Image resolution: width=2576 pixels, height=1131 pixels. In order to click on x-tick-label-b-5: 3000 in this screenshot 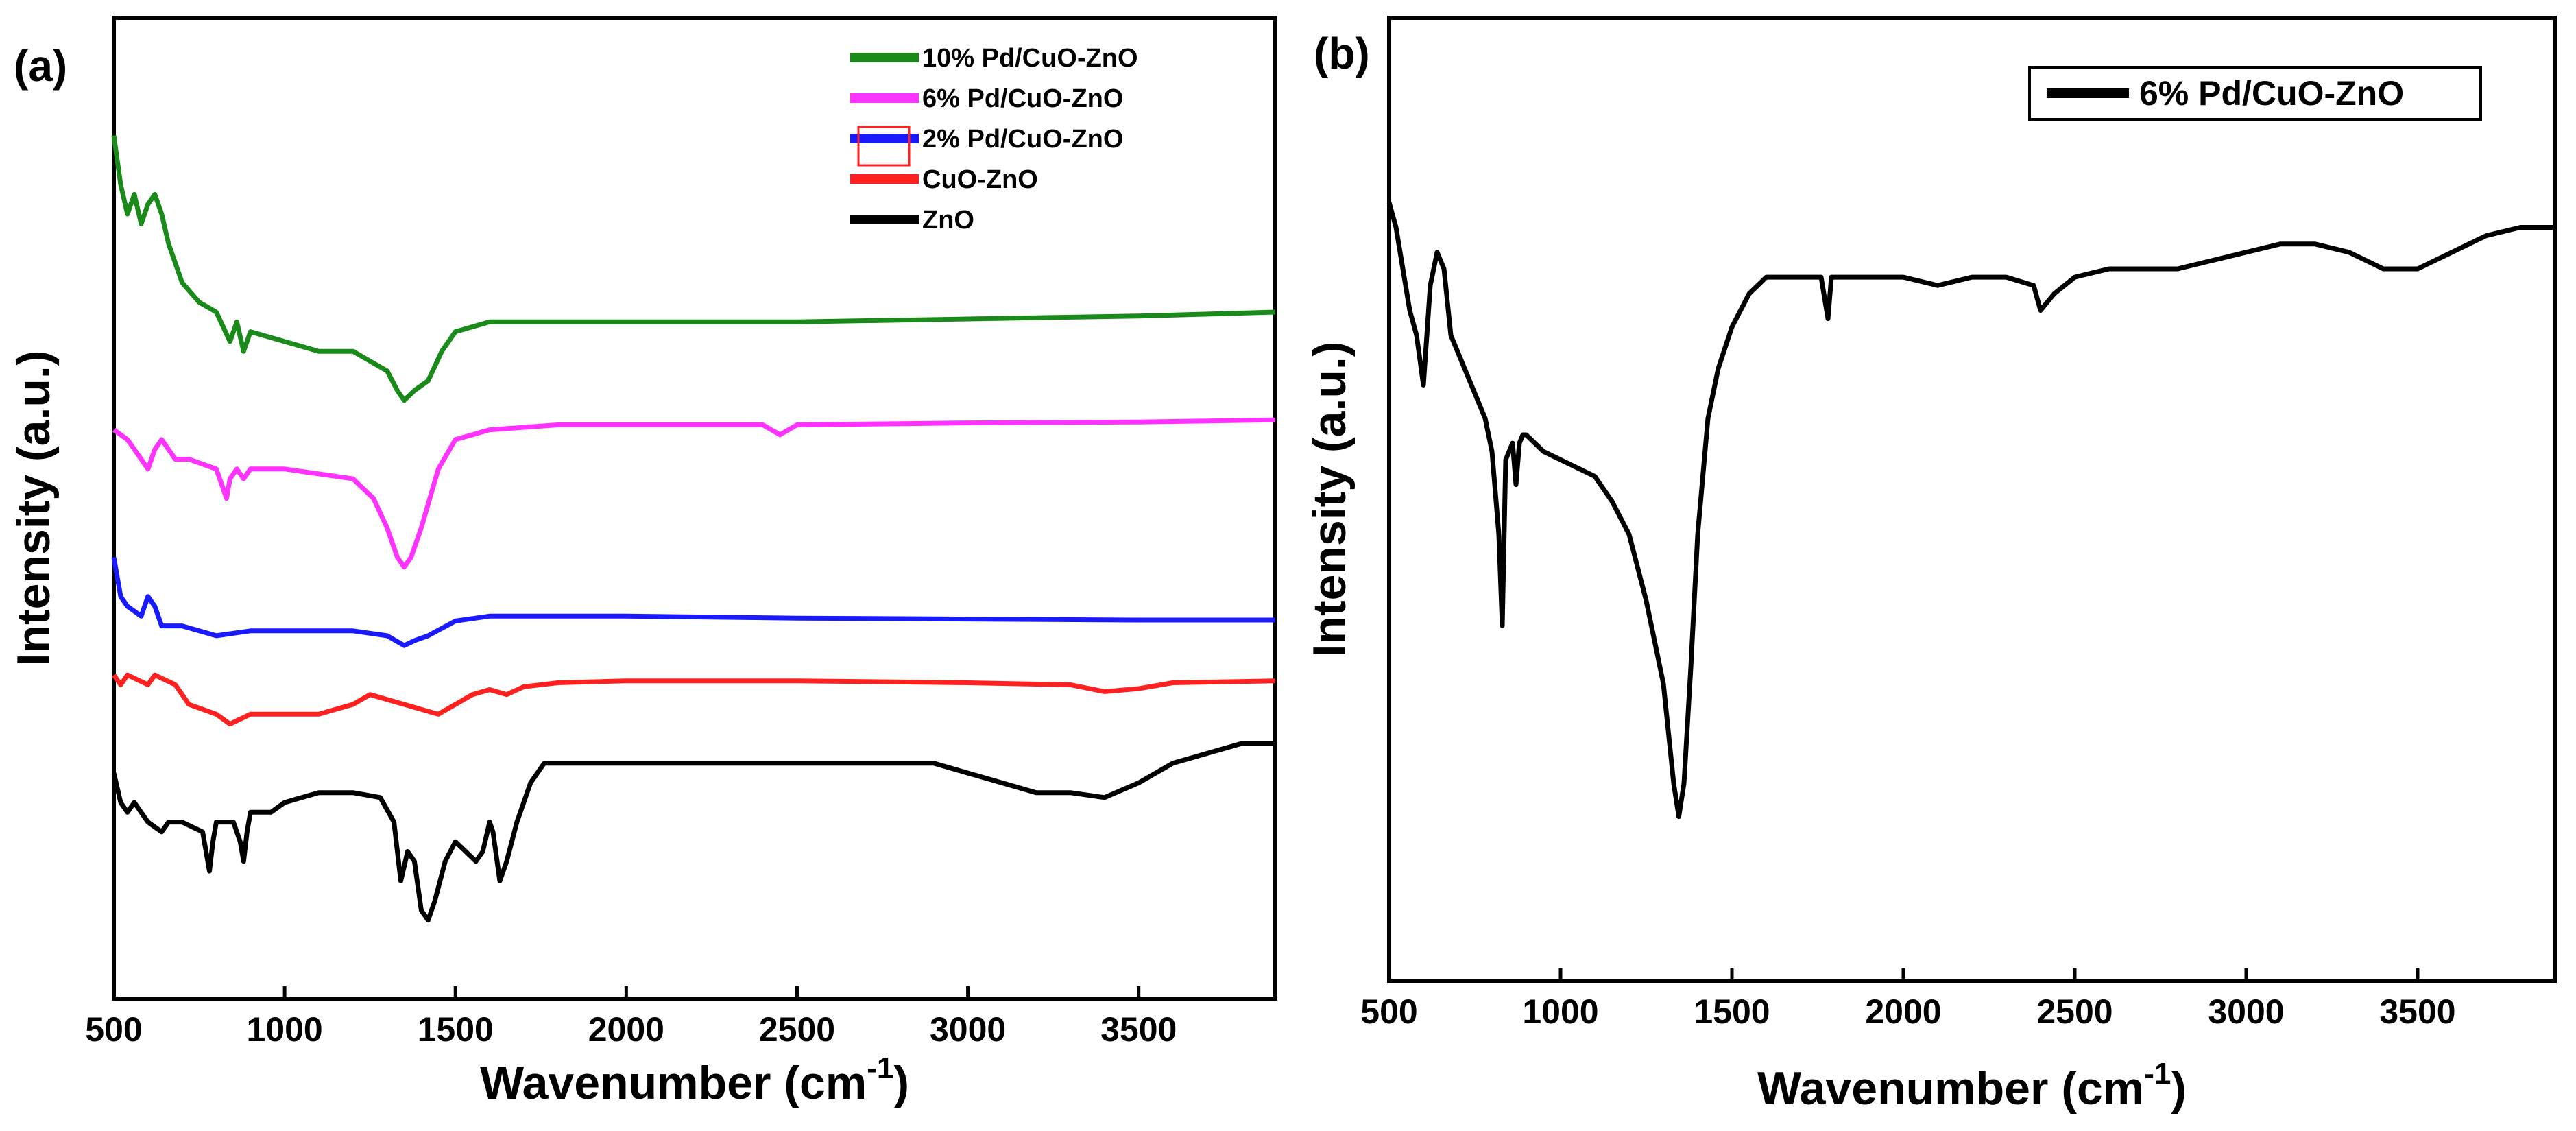, I will do `click(2246, 1011)`.